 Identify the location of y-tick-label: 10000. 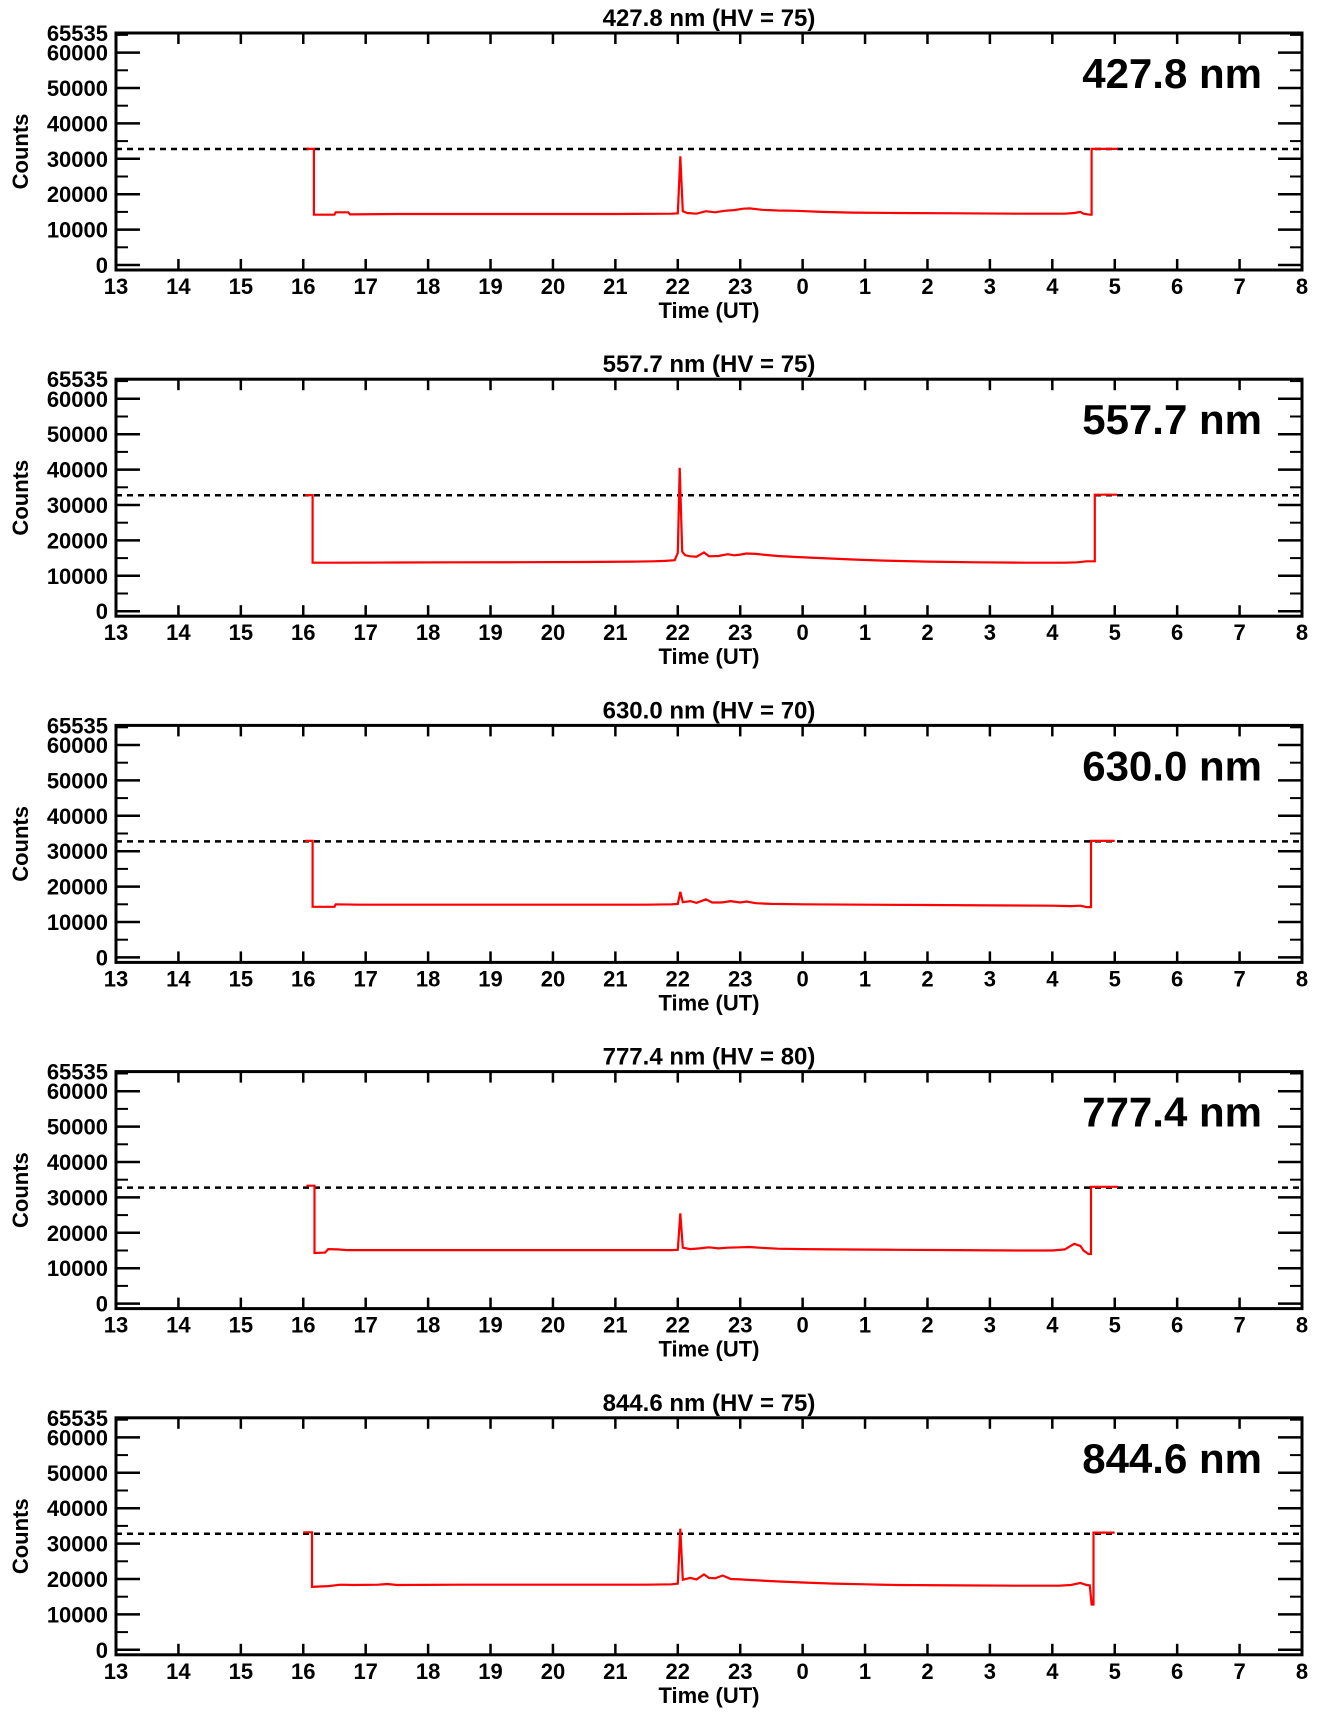
(77, 230).